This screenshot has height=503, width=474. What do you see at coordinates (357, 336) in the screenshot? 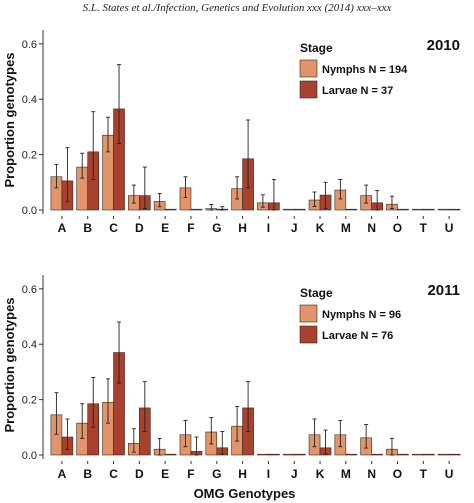
I see `legend-label-larvae: Larvae N = 76` at bounding box center [357, 336].